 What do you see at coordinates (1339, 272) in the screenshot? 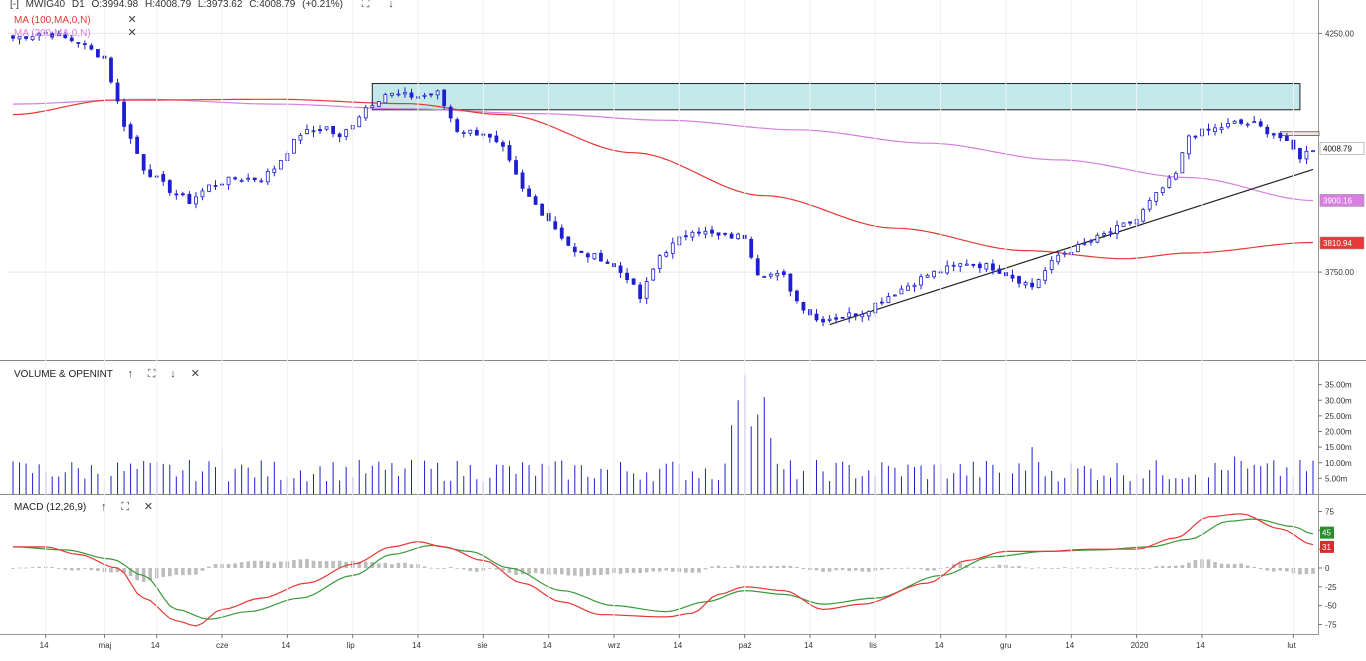
I see `price-tick-label: 3750.00` at bounding box center [1339, 272].